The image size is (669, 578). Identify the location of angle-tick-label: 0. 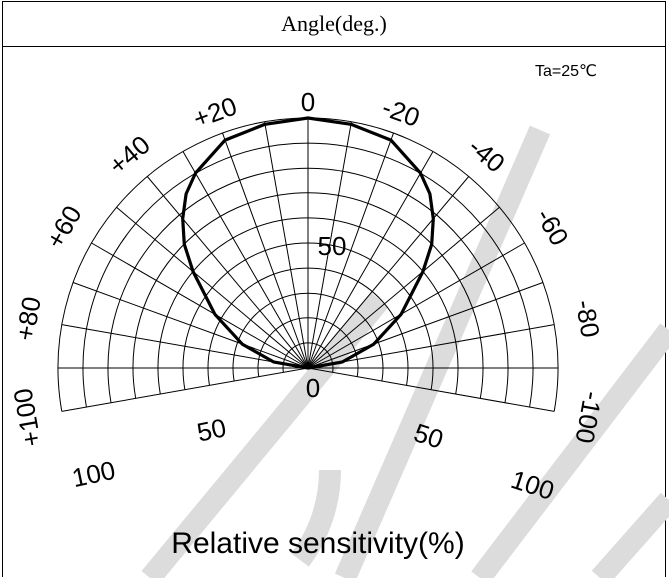
(308, 102).